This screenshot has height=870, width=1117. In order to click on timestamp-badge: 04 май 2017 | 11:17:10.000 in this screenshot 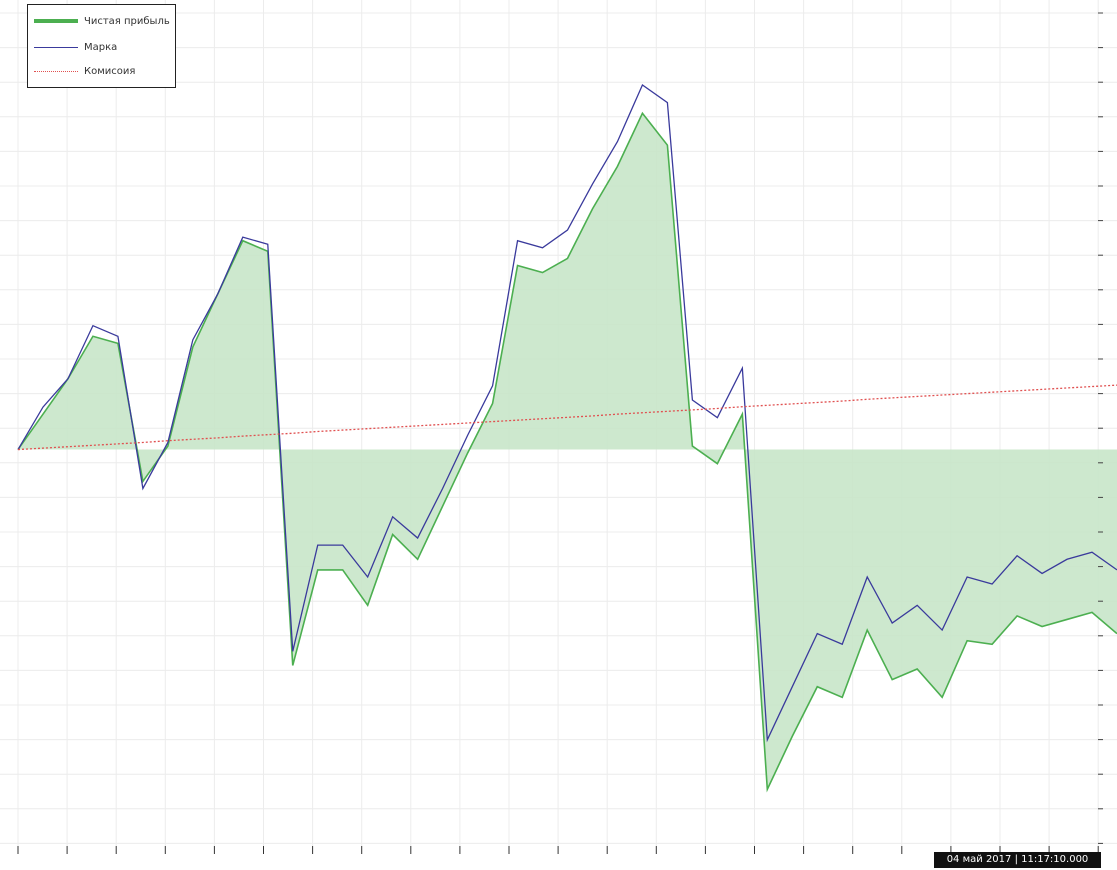, I will do `click(1017, 860)`.